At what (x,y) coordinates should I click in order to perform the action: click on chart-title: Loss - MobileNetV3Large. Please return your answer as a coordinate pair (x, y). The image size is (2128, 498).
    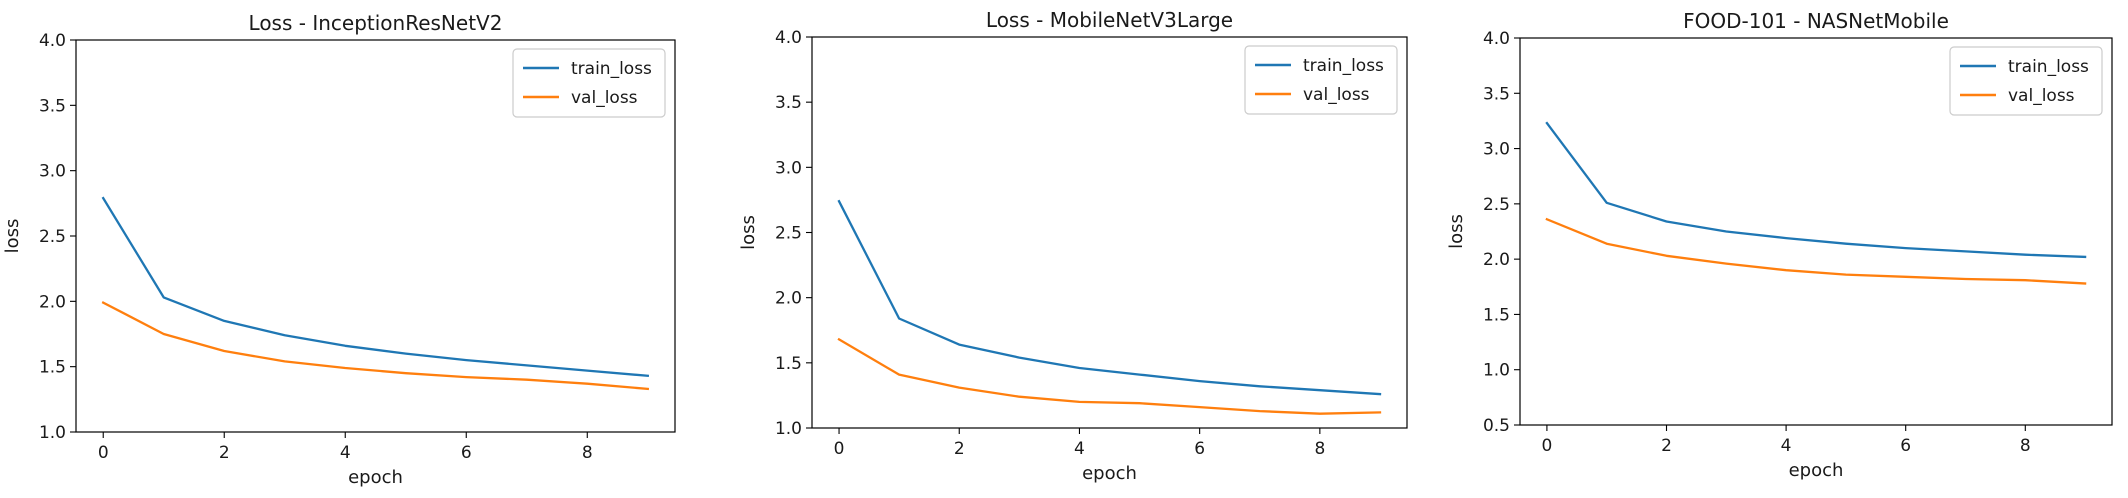
    Looking at the image, I should click on (1109, 20).